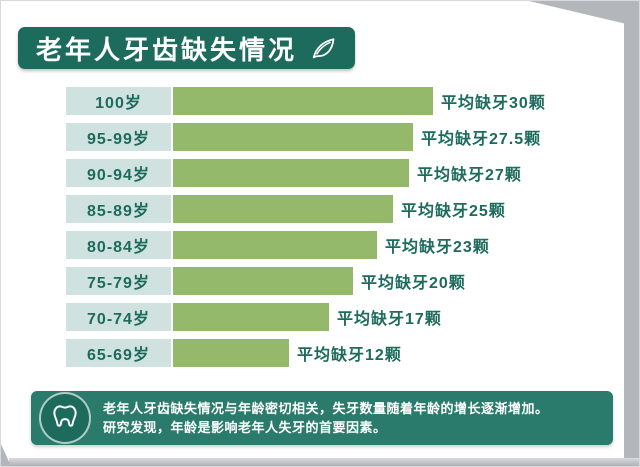 The image size is (640, 467). I want to click on chart-row: 90-94岁 平均缺牙27颗, so click(306, 173).